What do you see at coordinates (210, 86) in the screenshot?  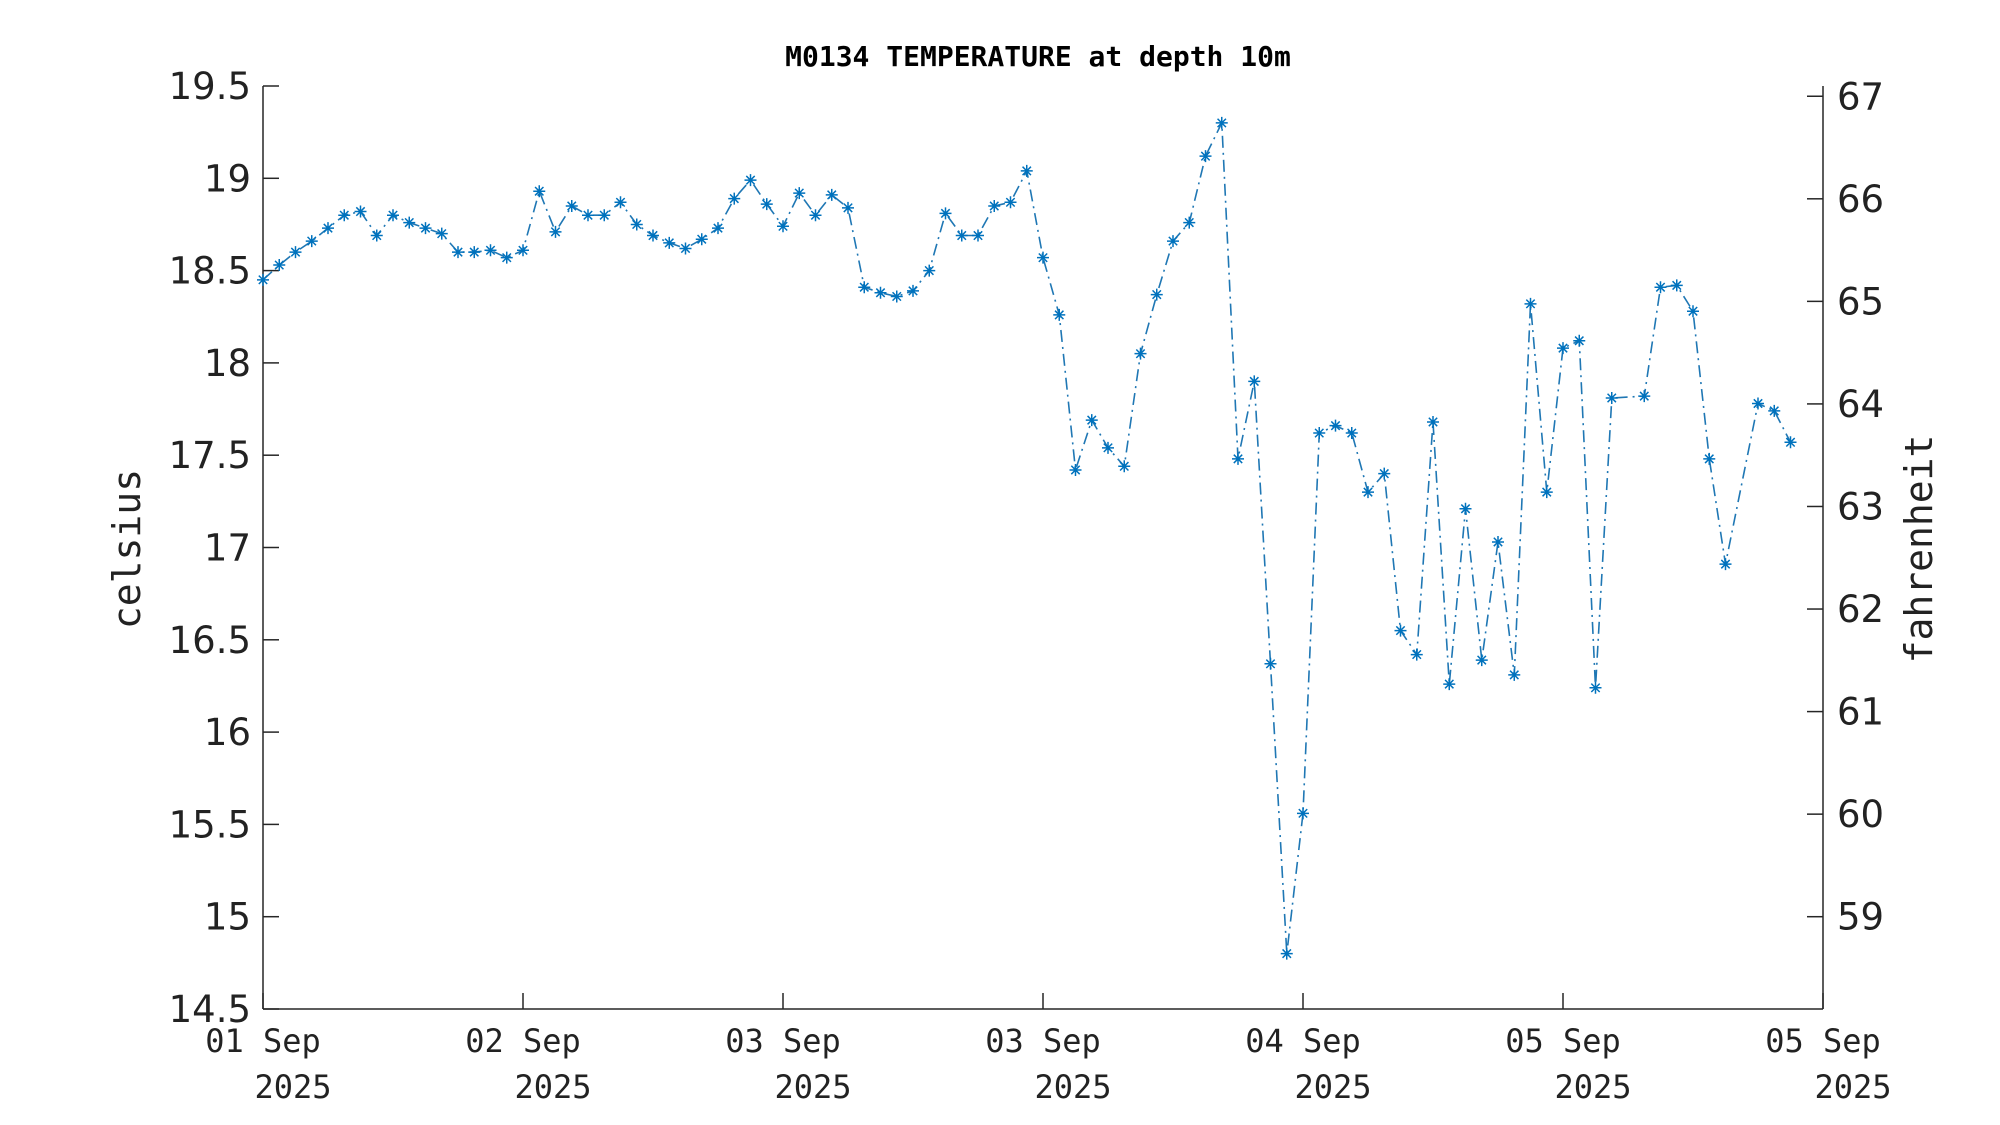 I see `left-y-tick-label: 19.5` at bounding box center [210, 86].